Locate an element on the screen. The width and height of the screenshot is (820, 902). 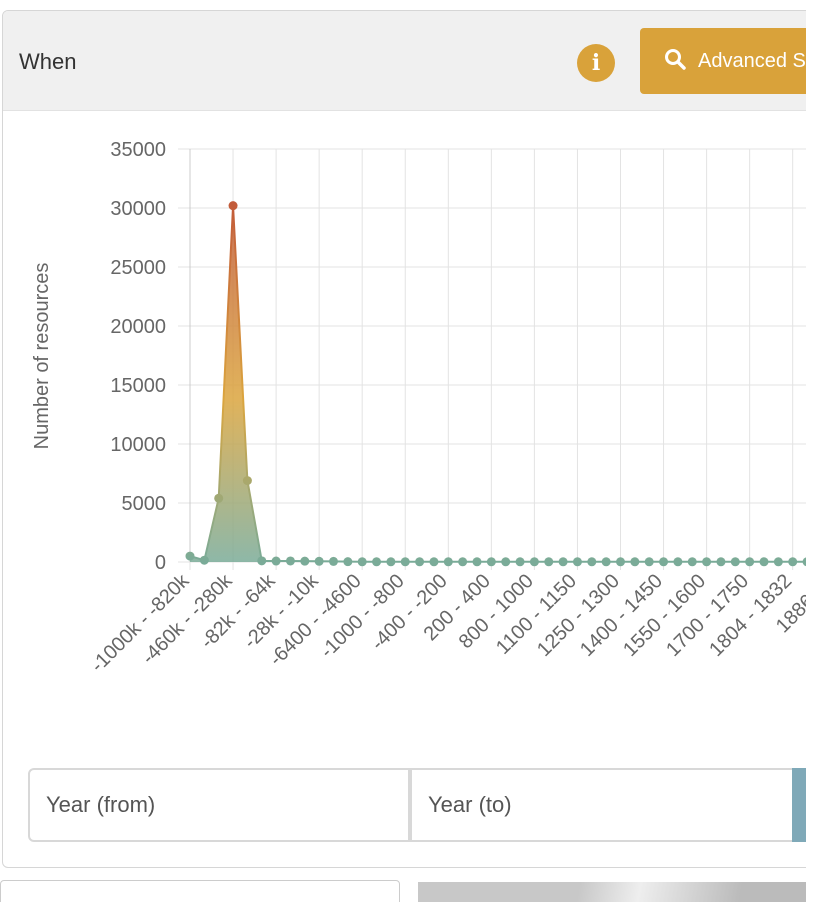
y-tick-label: 5000 is located at coordinates (144, 504).